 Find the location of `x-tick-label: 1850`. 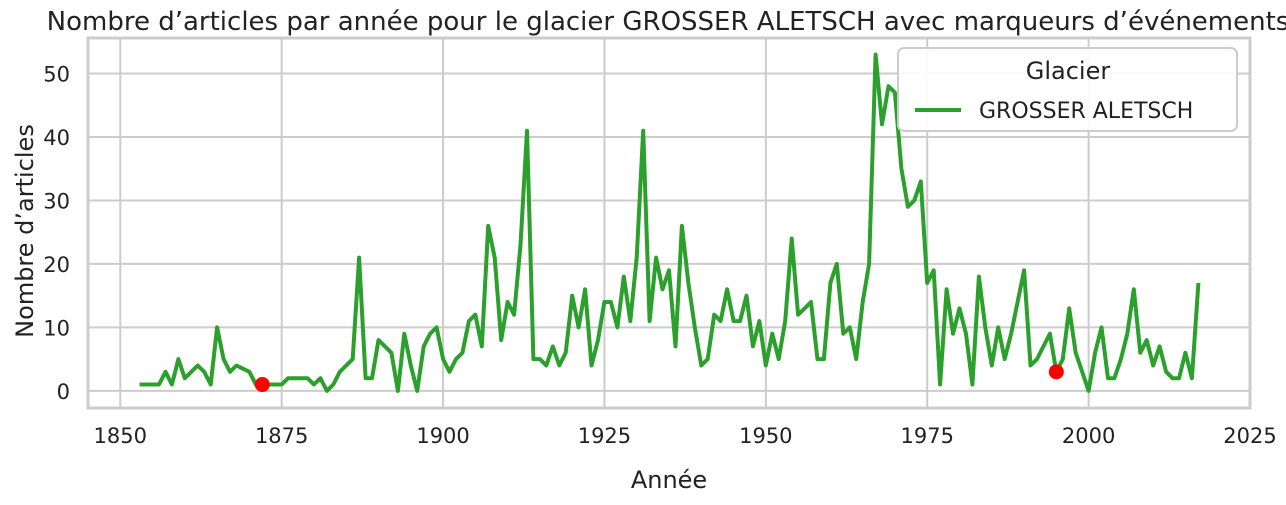

x-tick-label: 1850 is located at coordinates (120, 436).